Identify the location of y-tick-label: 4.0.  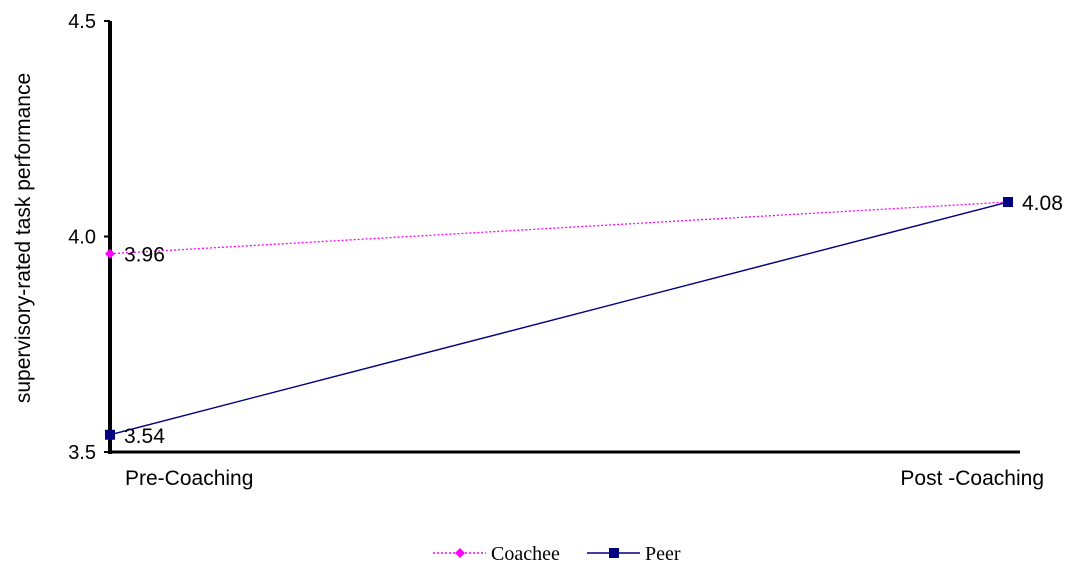
(82, 238).